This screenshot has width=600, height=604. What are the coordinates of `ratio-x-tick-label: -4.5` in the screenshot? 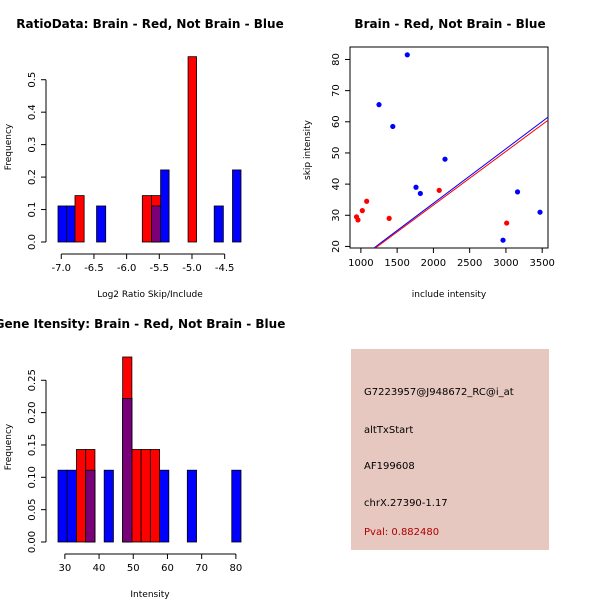 It's located at (225, 268).